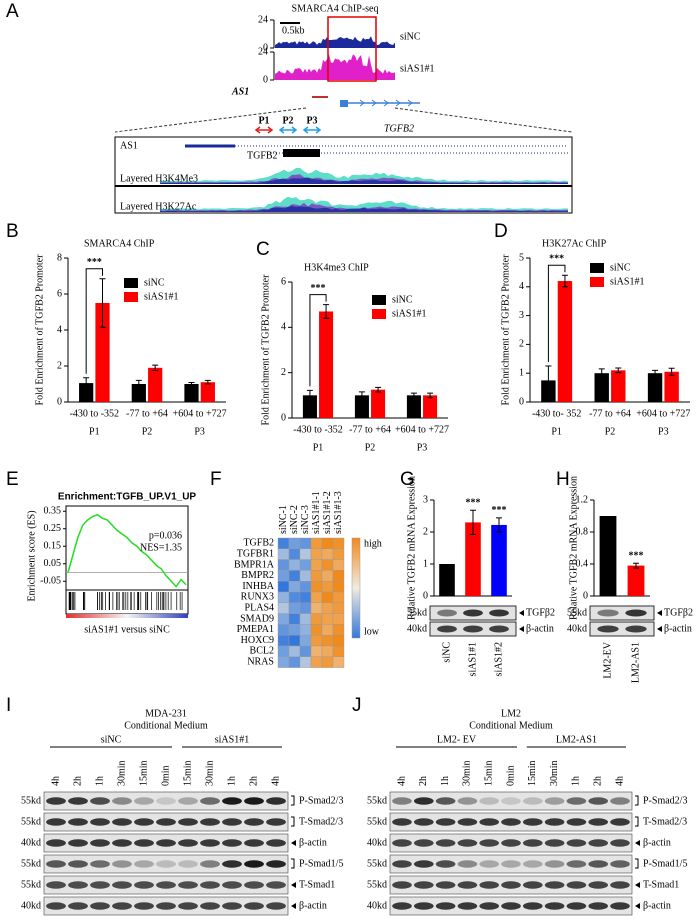 This screenshot has height=920, width=700. I want to click on lane-label: 15min, so click(187, 773).